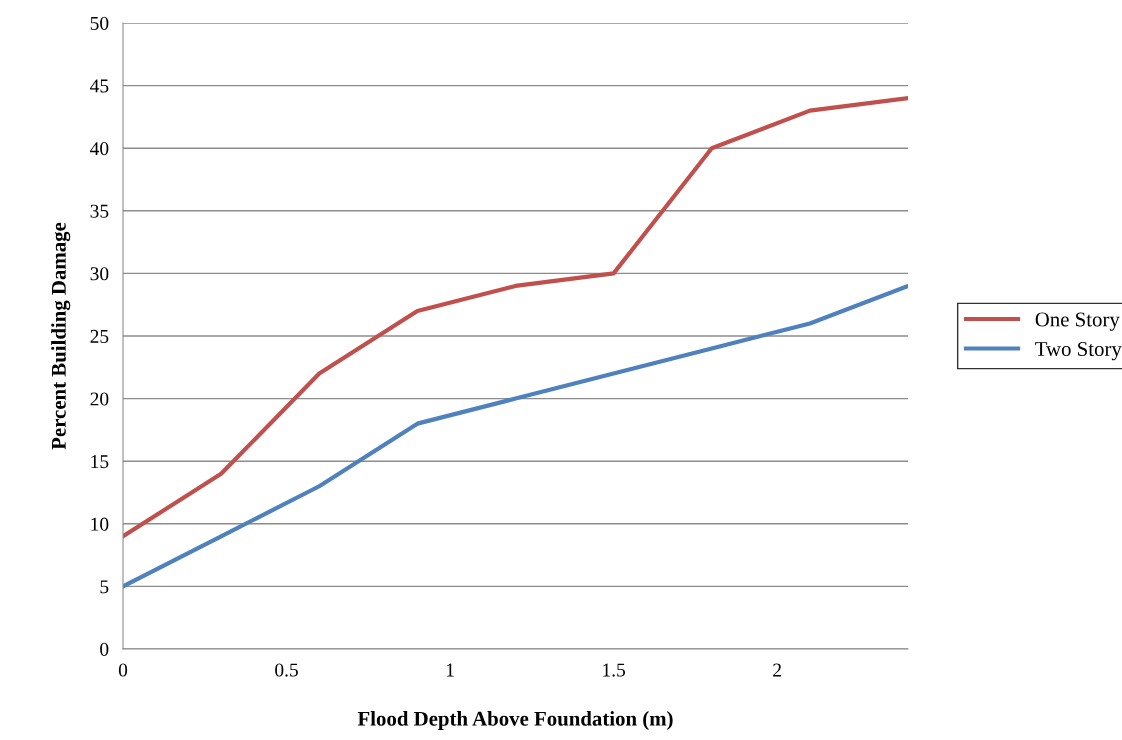 The width and height of the screenshot is (1122, 740). What do you see at coordinates (99, 336) in the screenshot?
I see `y-tick-label: 25` at bounding box center [99, 336].